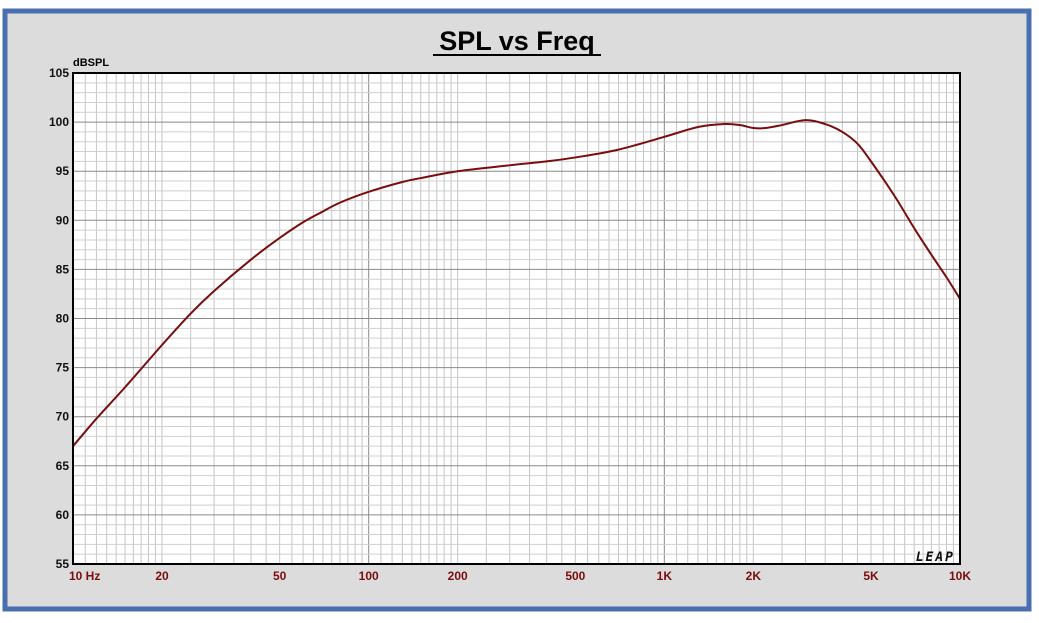 The width and height of the screenshot is (1039, 623). Describe the element at coordinates (458, 576) in the screenshot. I see `x-tick-label: 200` at that location.